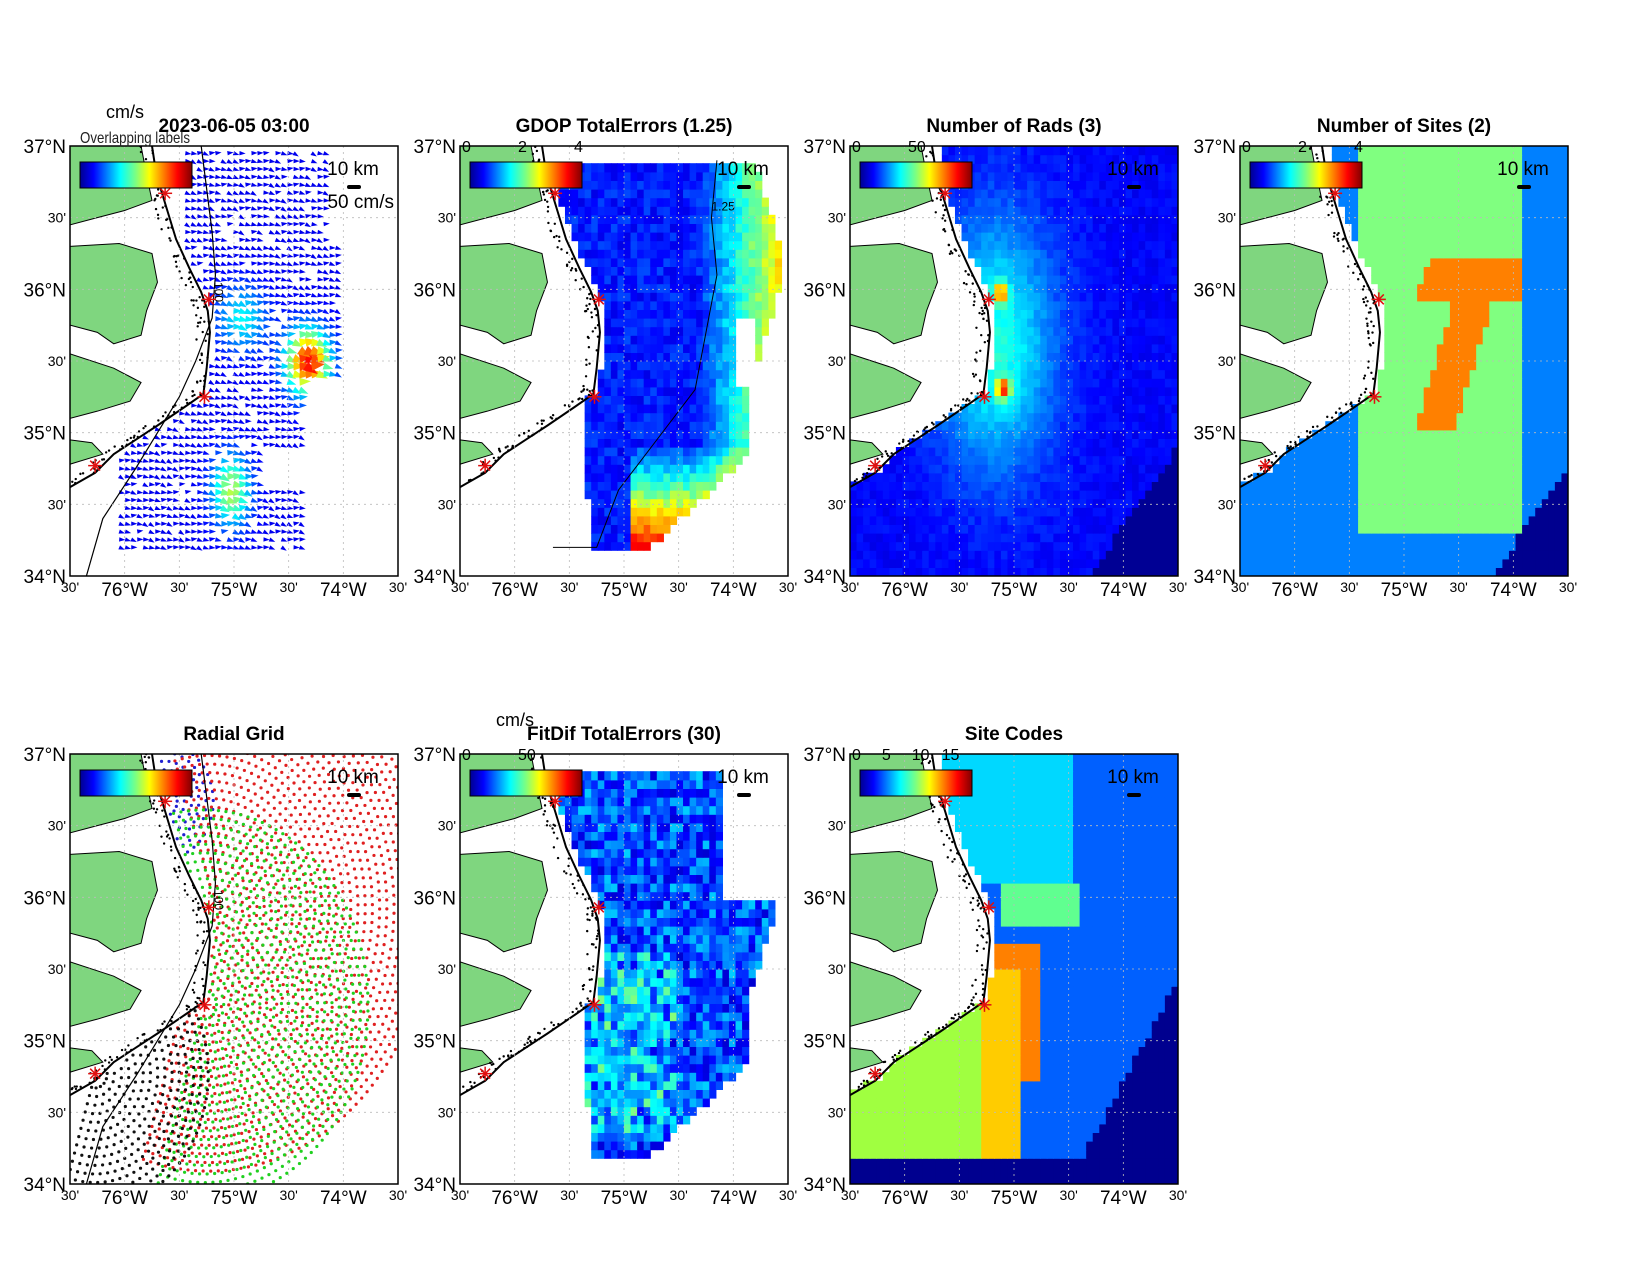  I want to click on panel-title: GDOP TotalErrors (1.25), so click(624, 126).